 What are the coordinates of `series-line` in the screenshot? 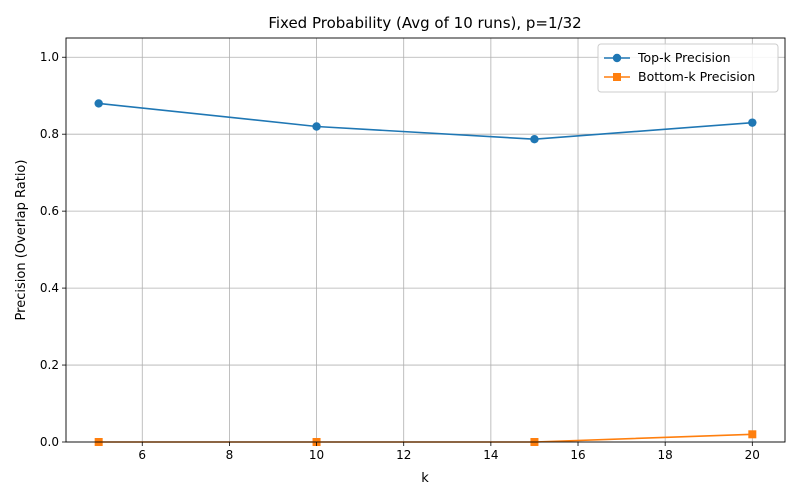 It's located at (425, 121).